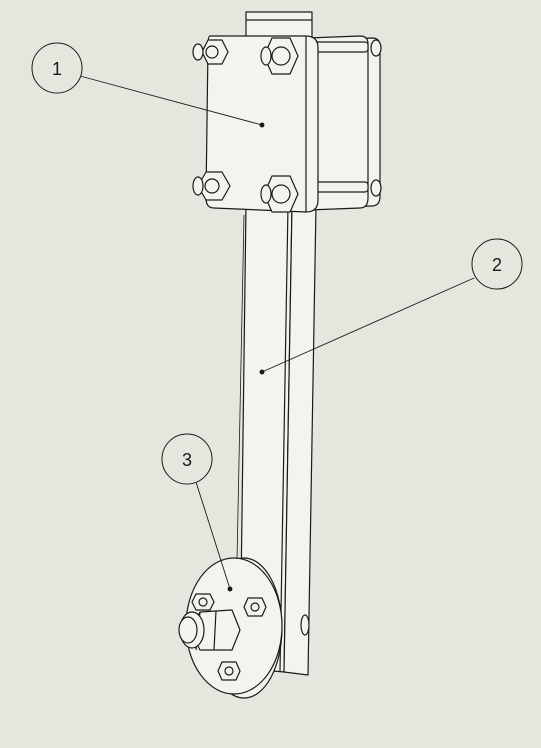 This screenshot has width=541, height=748. I want to click on bolt-bottom-right, so click(279, 194).